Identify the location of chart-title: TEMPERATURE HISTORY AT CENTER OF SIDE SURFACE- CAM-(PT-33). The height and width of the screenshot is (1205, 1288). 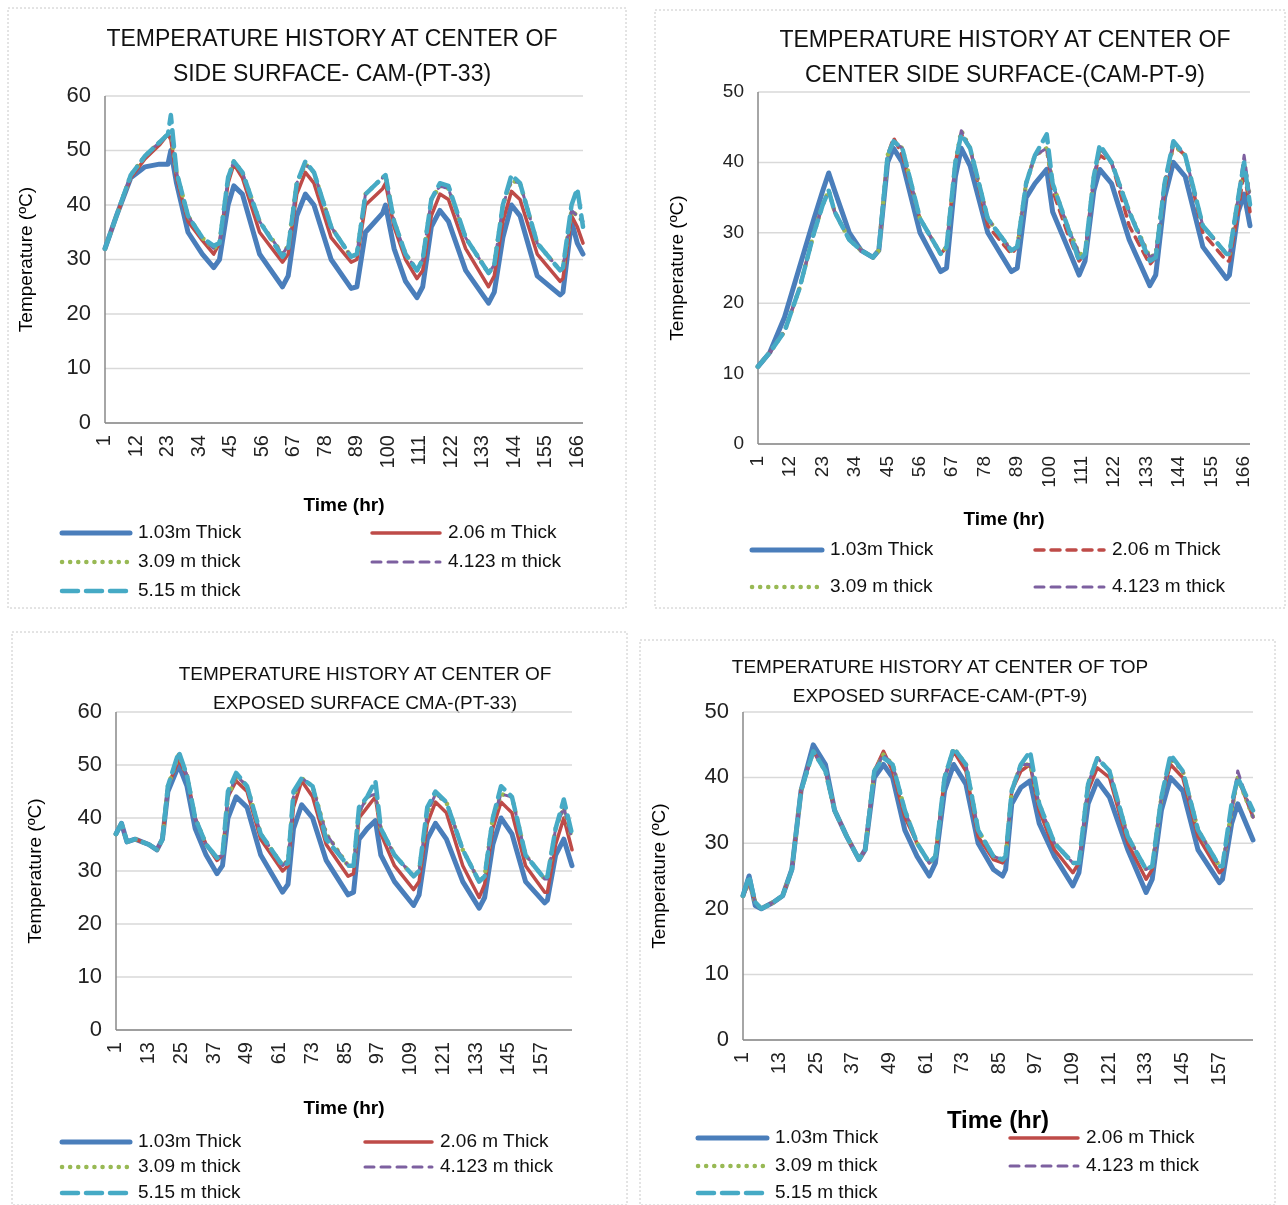
(332, 55).